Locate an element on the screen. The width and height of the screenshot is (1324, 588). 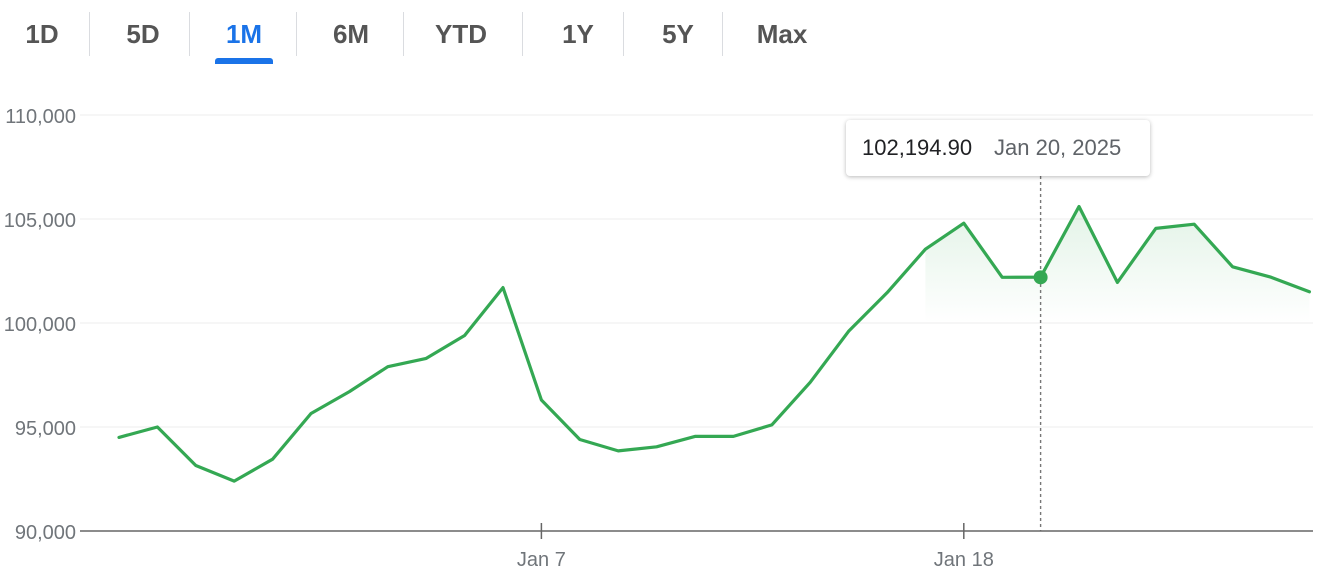
y-tick-label: 100,000 is located at coordinates (40, 325).